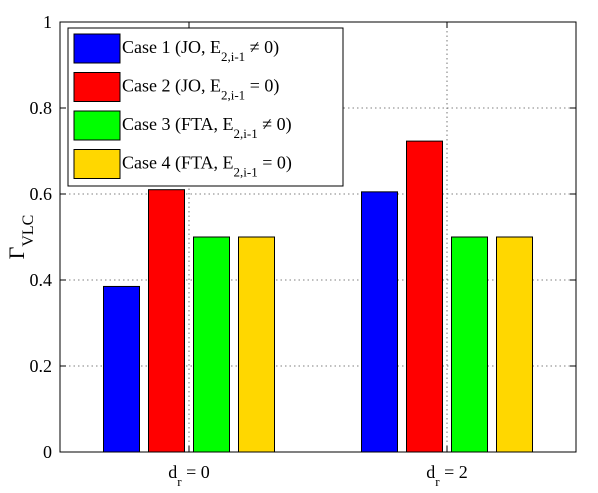 The image size is (598, 493). What do you see at coordinates (207, 127) in the screenshot?
I see `legend-label-case-3: Case 3 (FTA, E2,i-1 ≠ 0)` at bounding box center [207, 127].